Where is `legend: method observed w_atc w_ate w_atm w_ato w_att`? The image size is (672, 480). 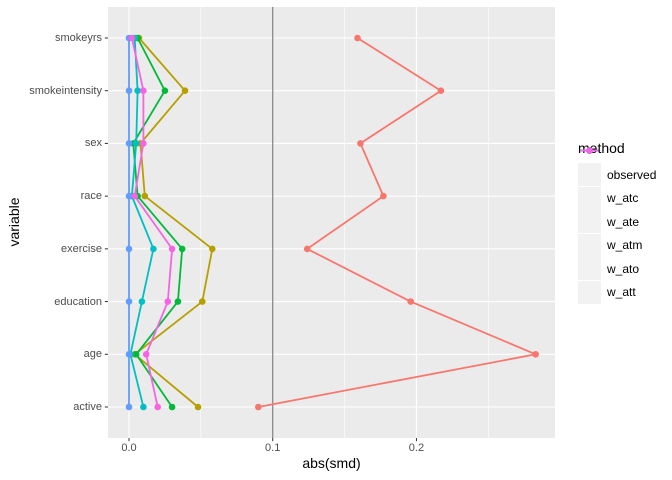
legend: method observed w_atc w_ate w_atm w_ato w_att is located at coordinates (617, 221).